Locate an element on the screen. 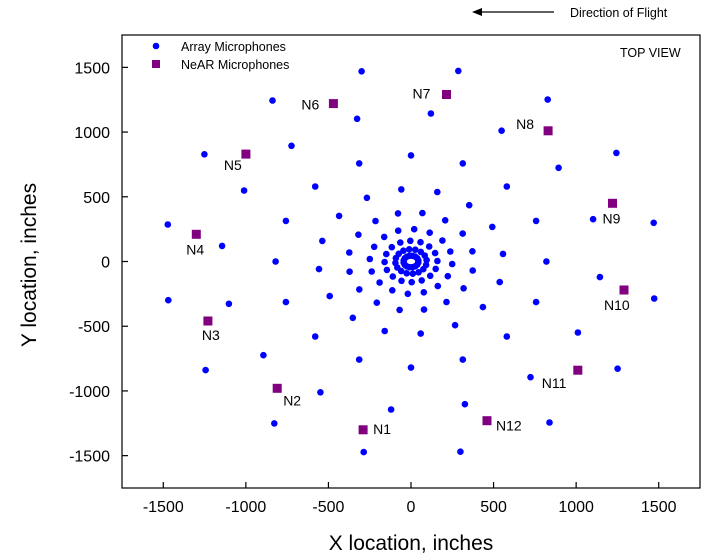  legend-near-label: NeAR Microphones is located at coordinates (235, 65).